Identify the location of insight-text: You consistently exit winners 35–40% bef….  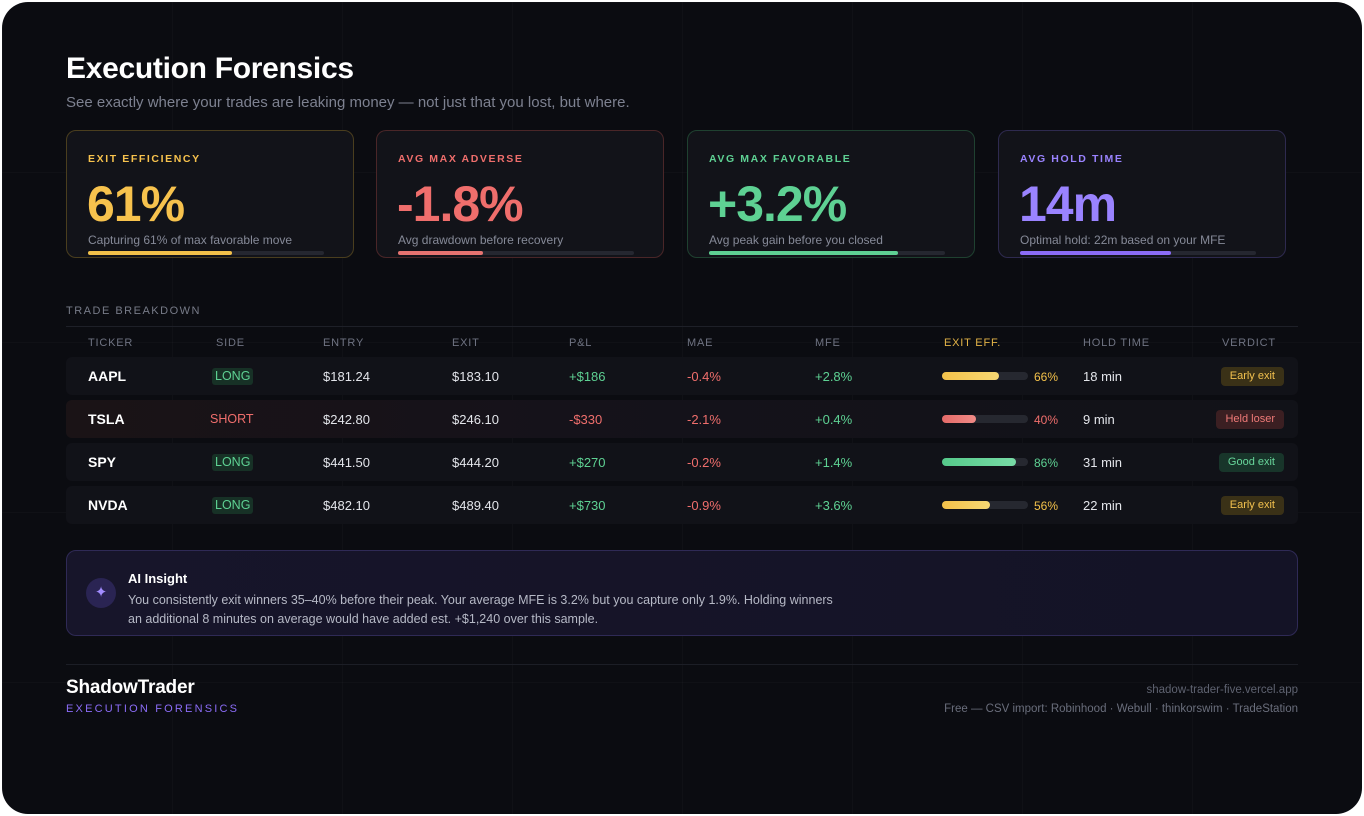
(480, 609).